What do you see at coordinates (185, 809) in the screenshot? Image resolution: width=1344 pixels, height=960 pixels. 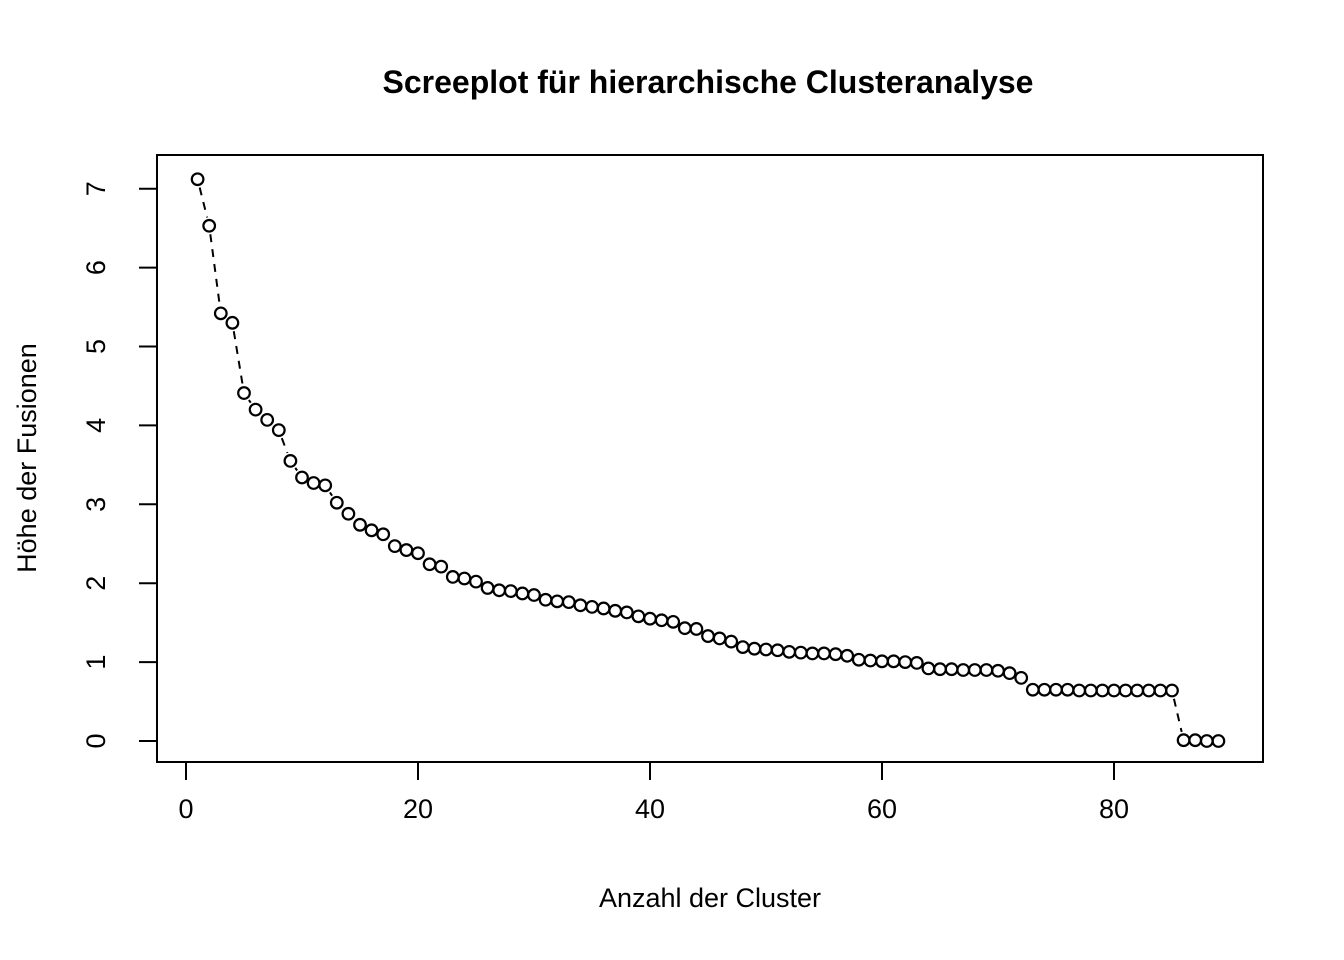 I see `x-tick-label: 0` at bounding box center [185, 809].